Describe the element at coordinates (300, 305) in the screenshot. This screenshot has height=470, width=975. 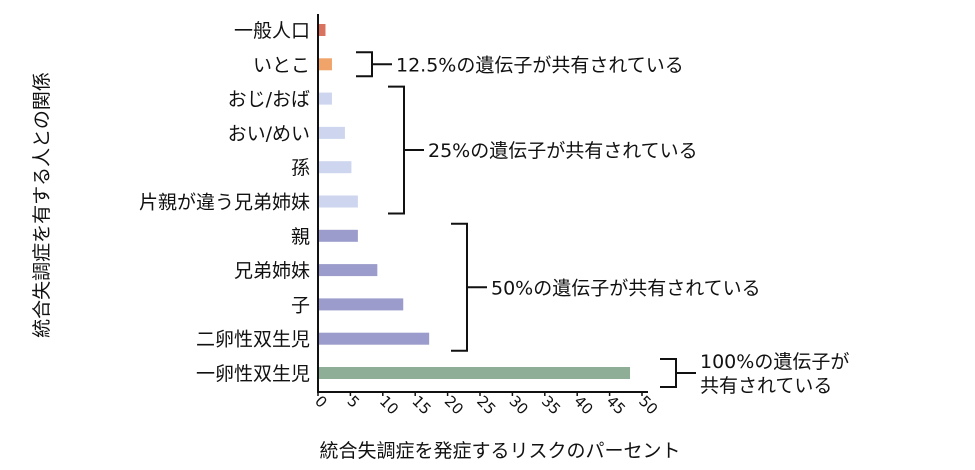
I see `category-label-8: 子` at that location.